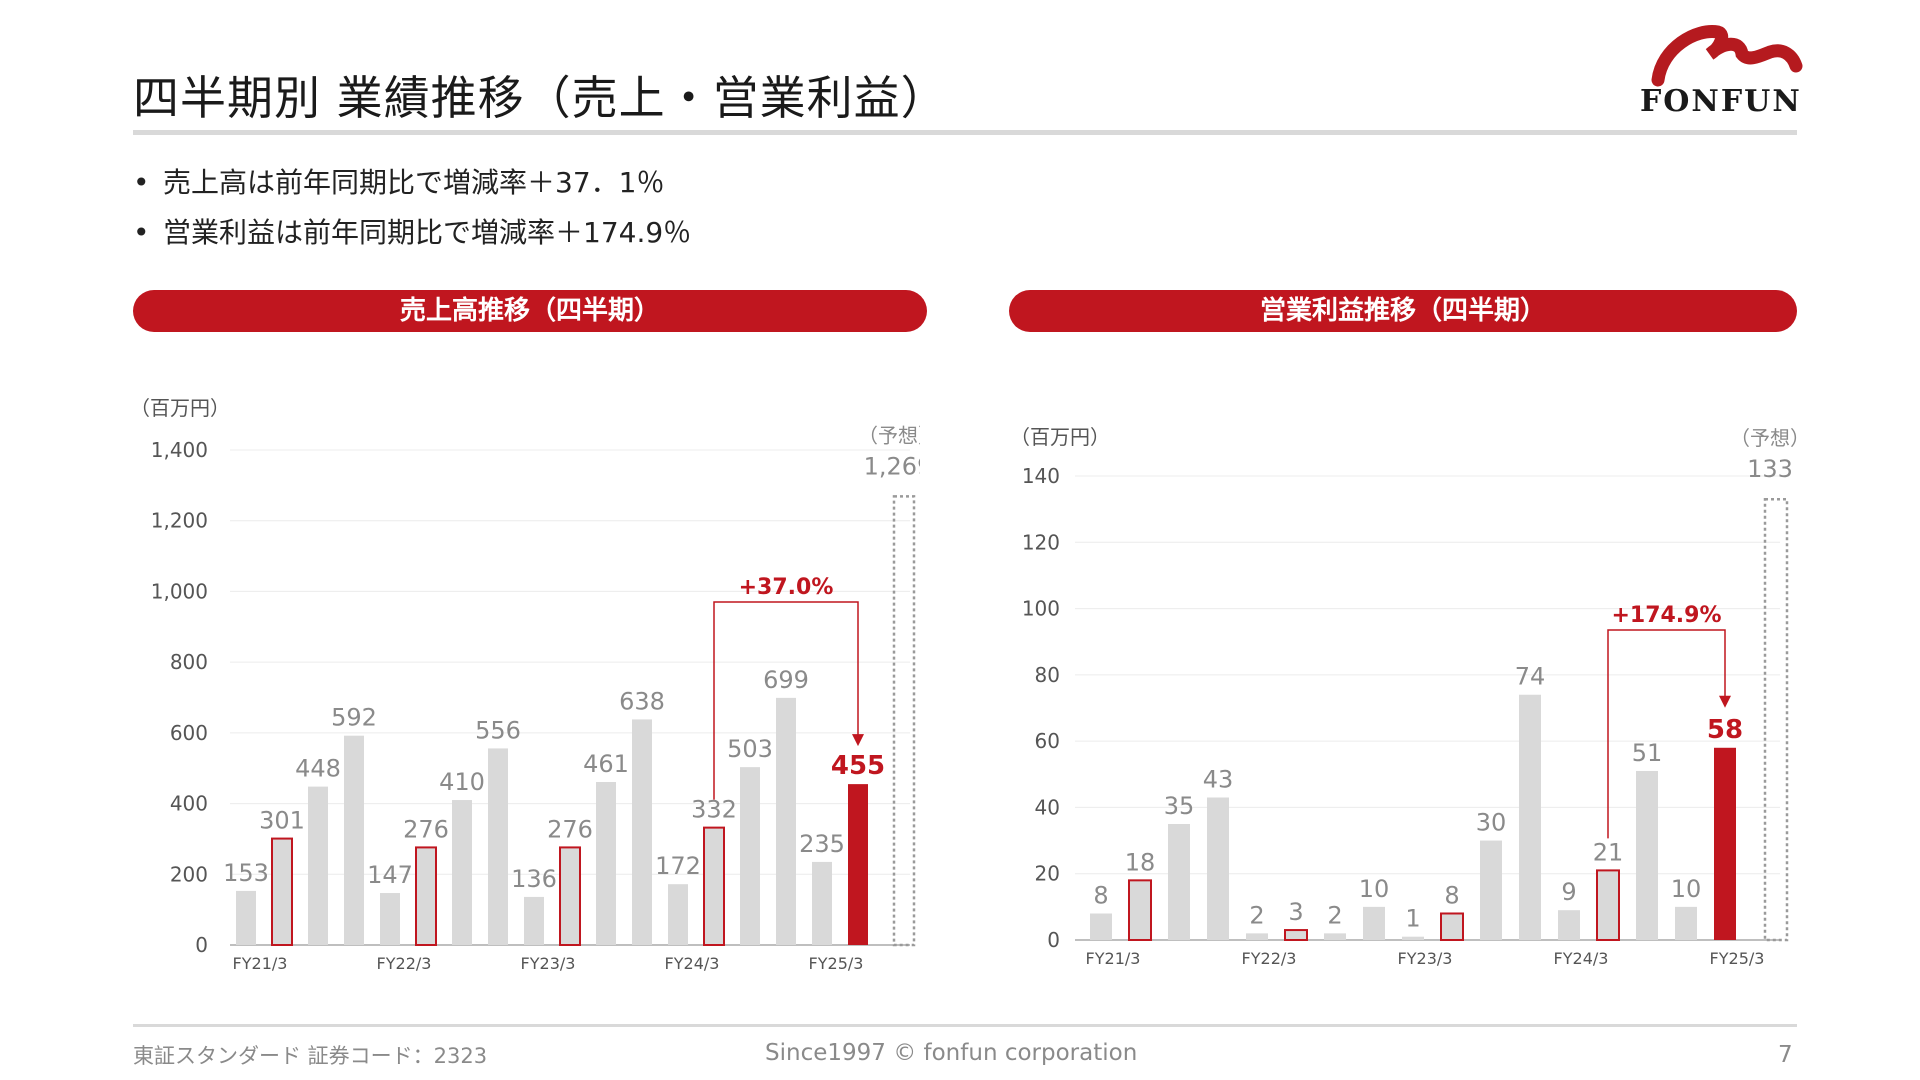 The width and height of the screenshot is (1920, 1080). What do you see at coordinates (678, 866) in the screenshot?
I see `bar-value-label: 172` at bounding box center [678, 866].